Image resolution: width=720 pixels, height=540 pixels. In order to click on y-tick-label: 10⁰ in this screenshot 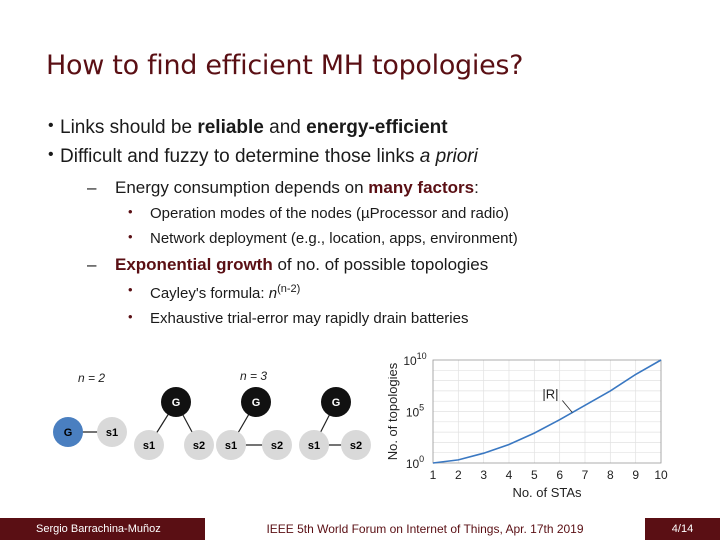, I will do `click(415, 462)`.